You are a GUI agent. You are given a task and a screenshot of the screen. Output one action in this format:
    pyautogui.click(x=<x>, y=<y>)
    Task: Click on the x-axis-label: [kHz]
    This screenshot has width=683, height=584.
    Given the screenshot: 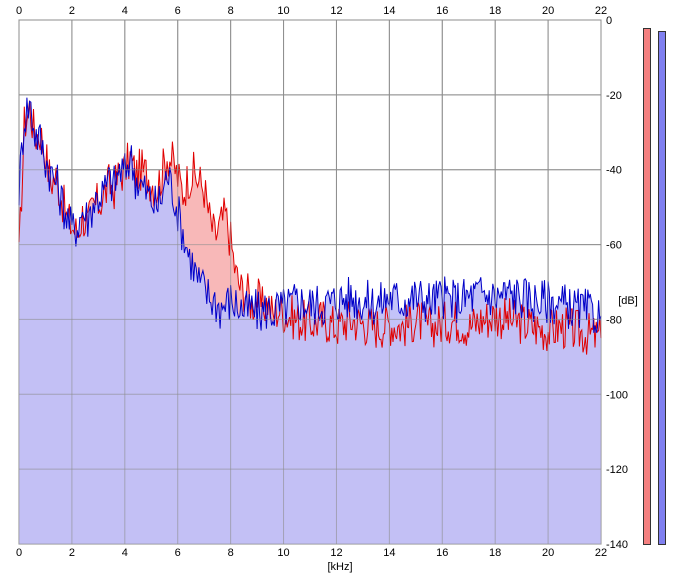 What is the action you would take?
    pyautogui.click(x=339, y=567)
    